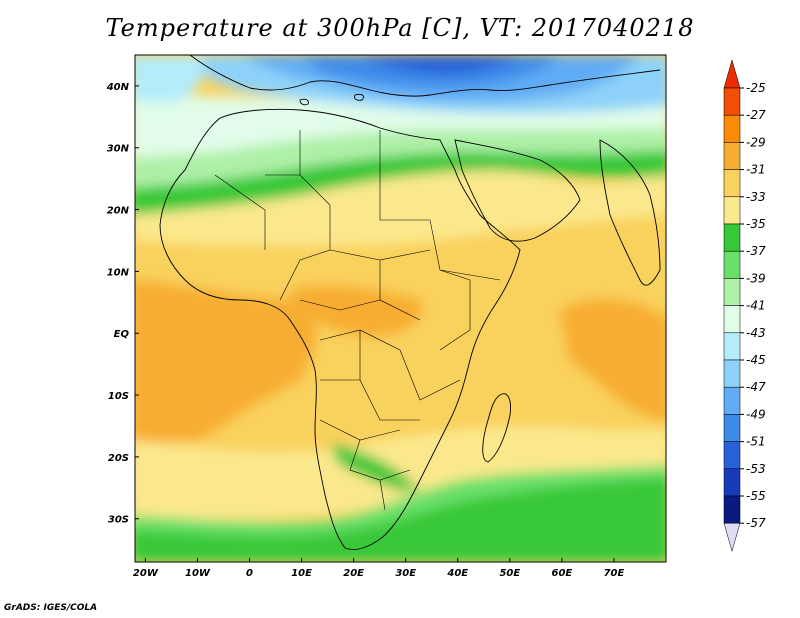  Describe the element at coordinates (118, 149) in the screenshot. I see `lat-tick-label: 30N` at that location.